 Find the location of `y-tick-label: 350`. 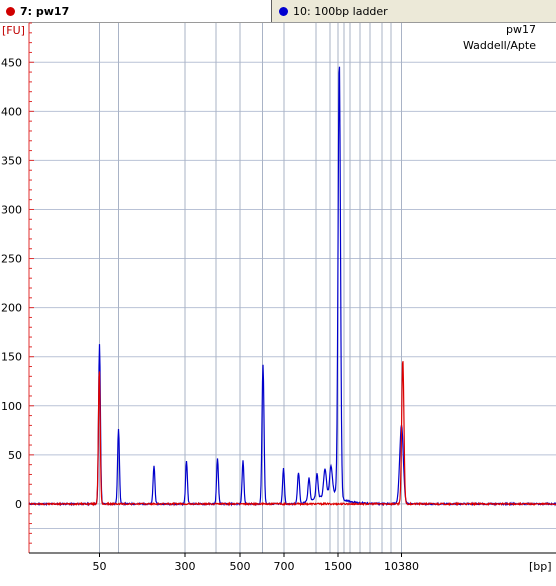

y-tick-label: 350 is located at coordinates (11, 160).